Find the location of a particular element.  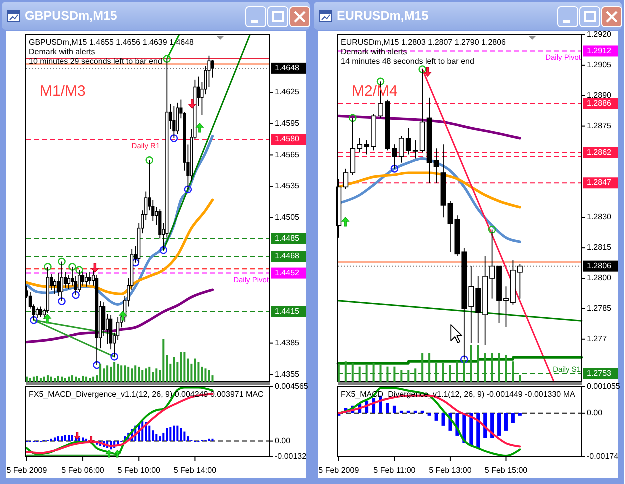

ref-line-label: 1.2912 is located at coordinates (599, 51).